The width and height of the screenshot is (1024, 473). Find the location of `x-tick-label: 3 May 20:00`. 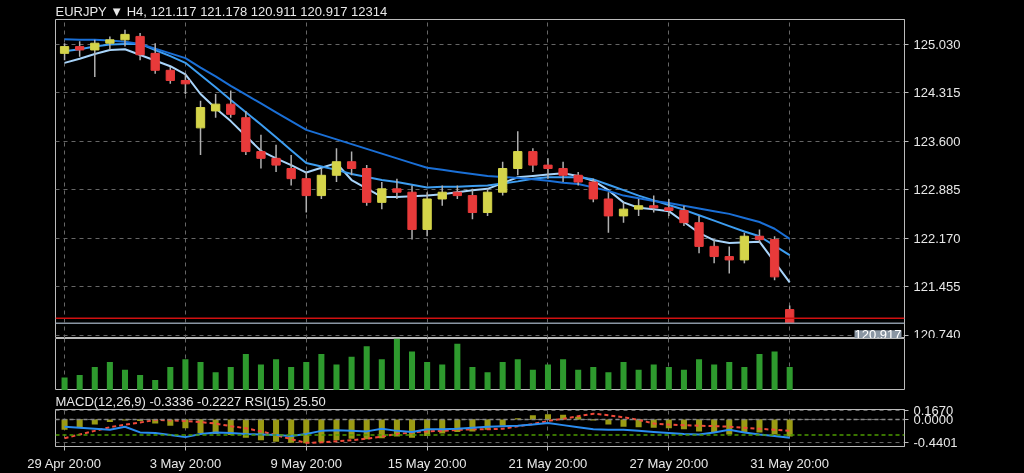

x-tick-label: 3 May 20:00 is located at coordinates (185, 463).